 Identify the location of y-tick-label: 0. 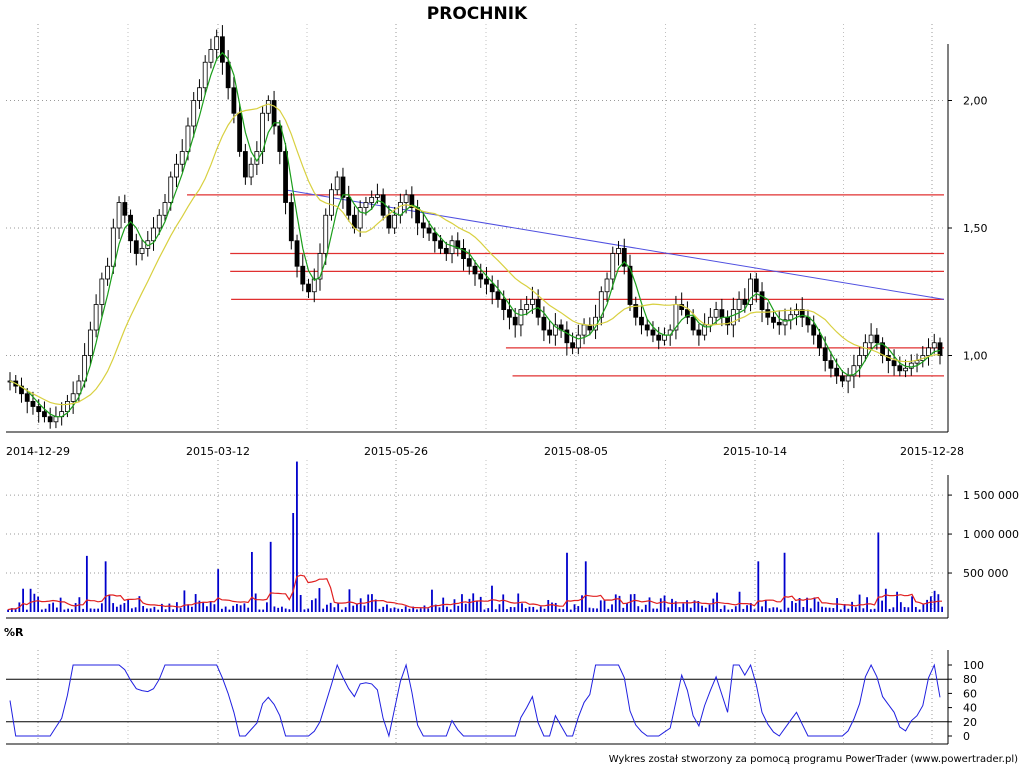
(966, 736).